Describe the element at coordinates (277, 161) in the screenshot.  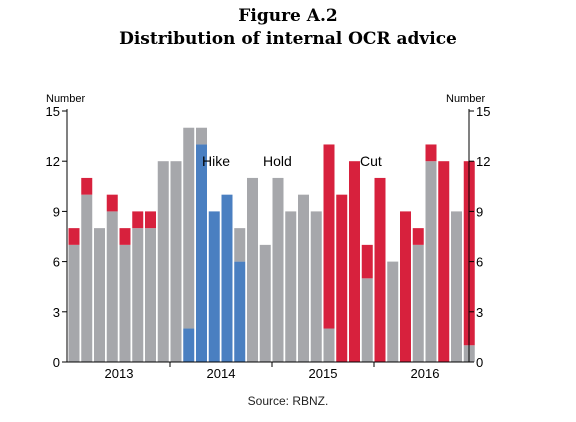
I see `legend-hold: Hold` at that location.